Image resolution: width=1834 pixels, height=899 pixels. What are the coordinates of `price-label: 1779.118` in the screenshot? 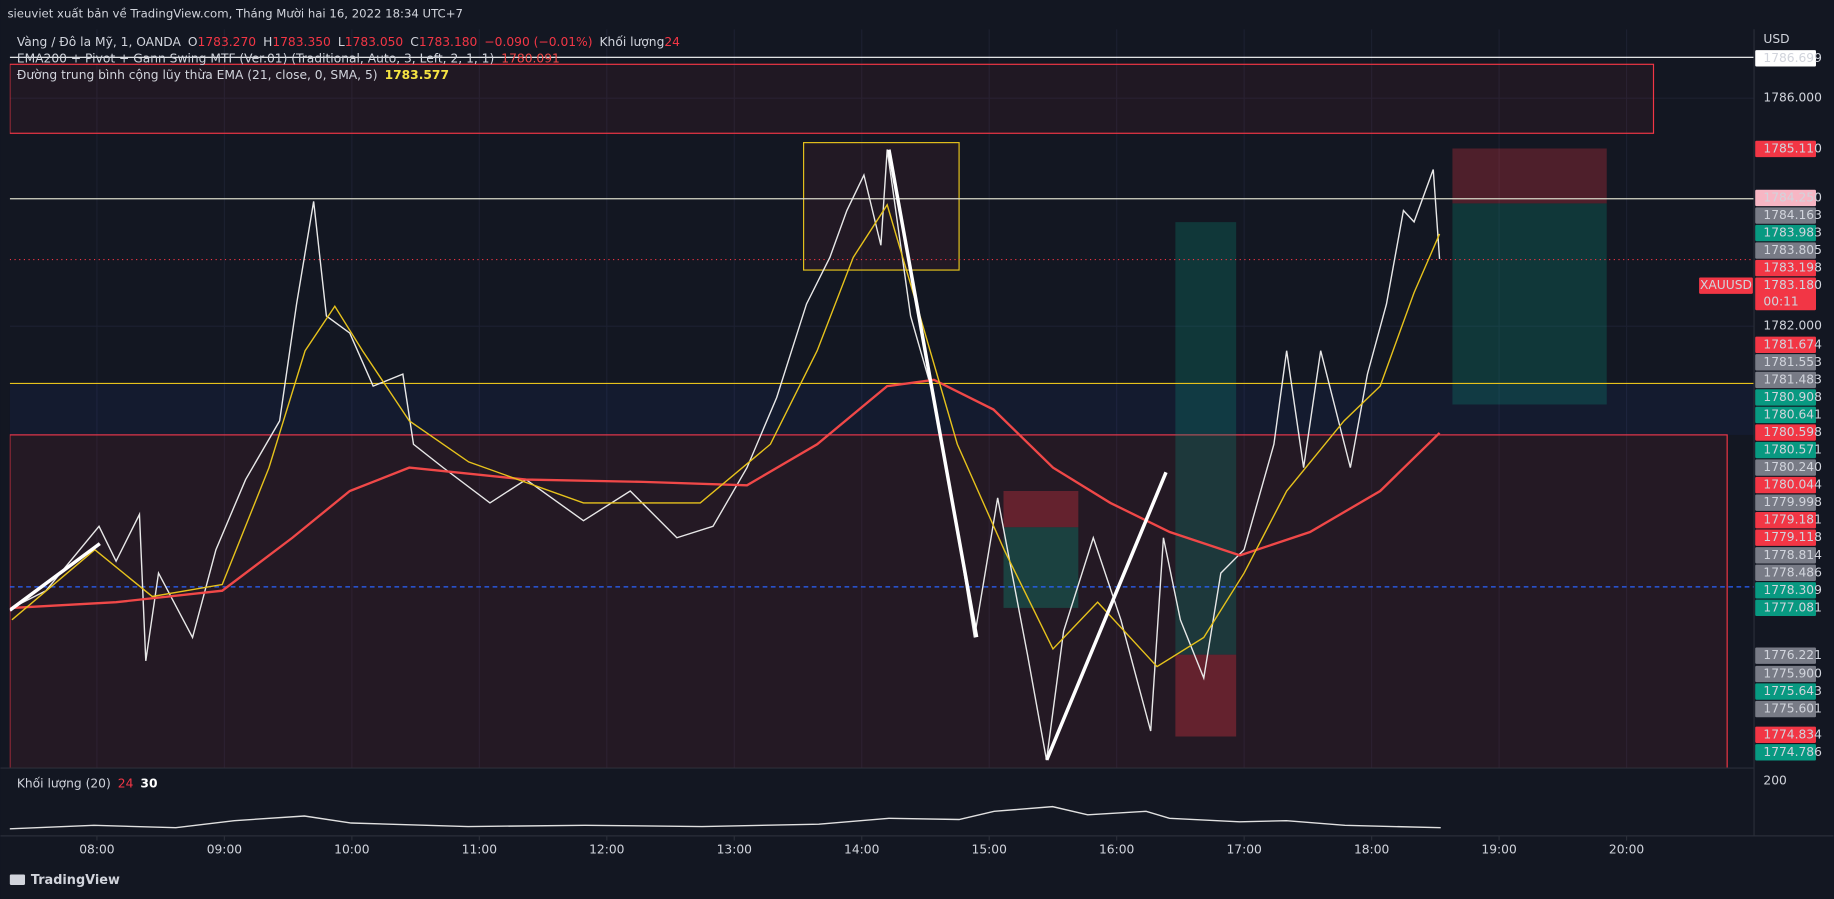 It's located at (1792, 537).